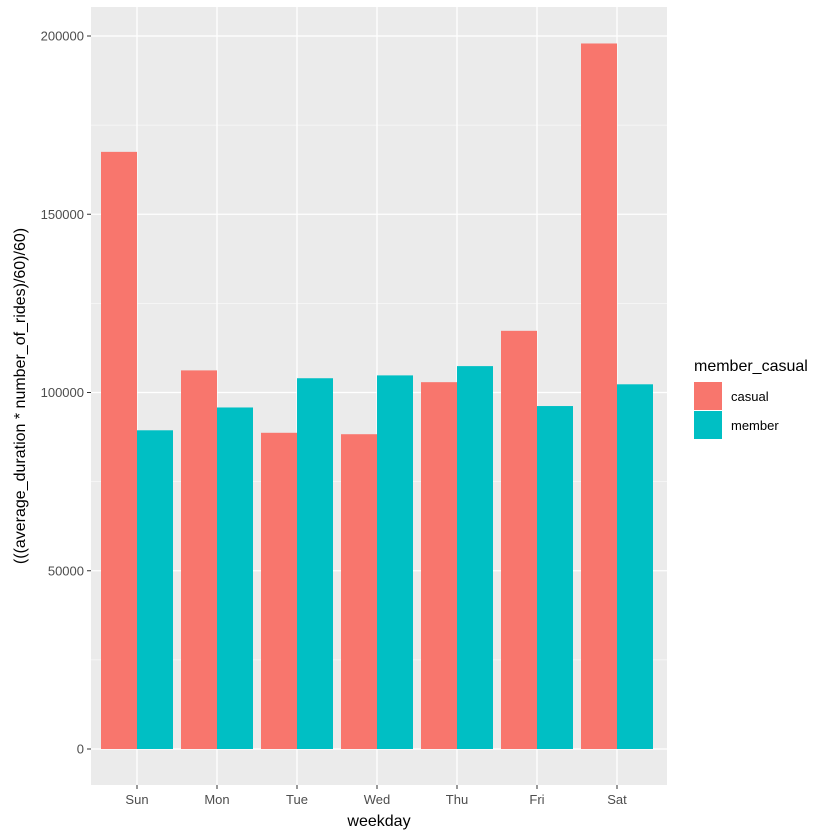 The width and height of the screenshot is (840, 840). I want to click on y-tick-label: 200000, so click(62, 36).